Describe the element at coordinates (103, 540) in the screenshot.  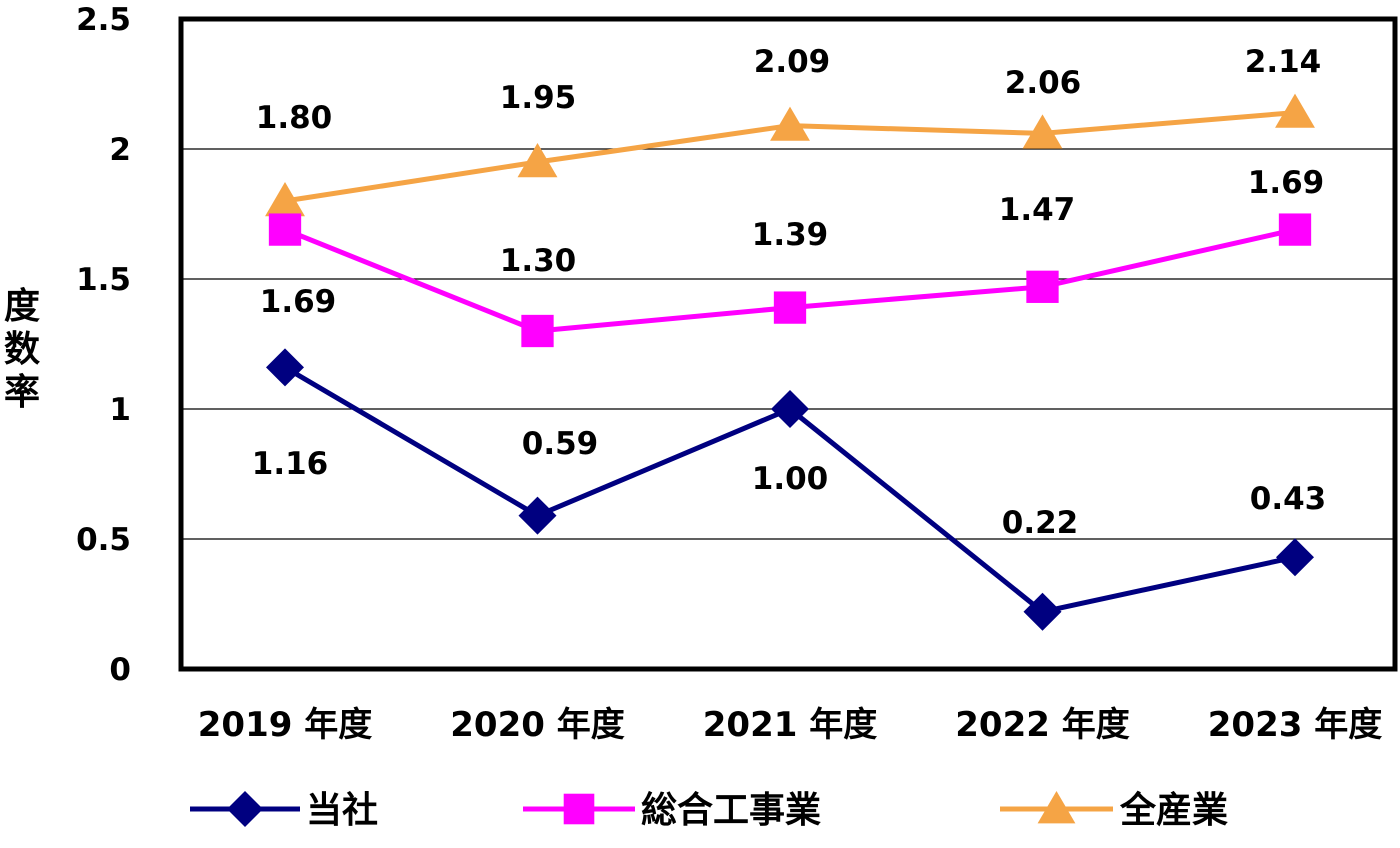
I see `y-tick-label: 0.5` at that location.